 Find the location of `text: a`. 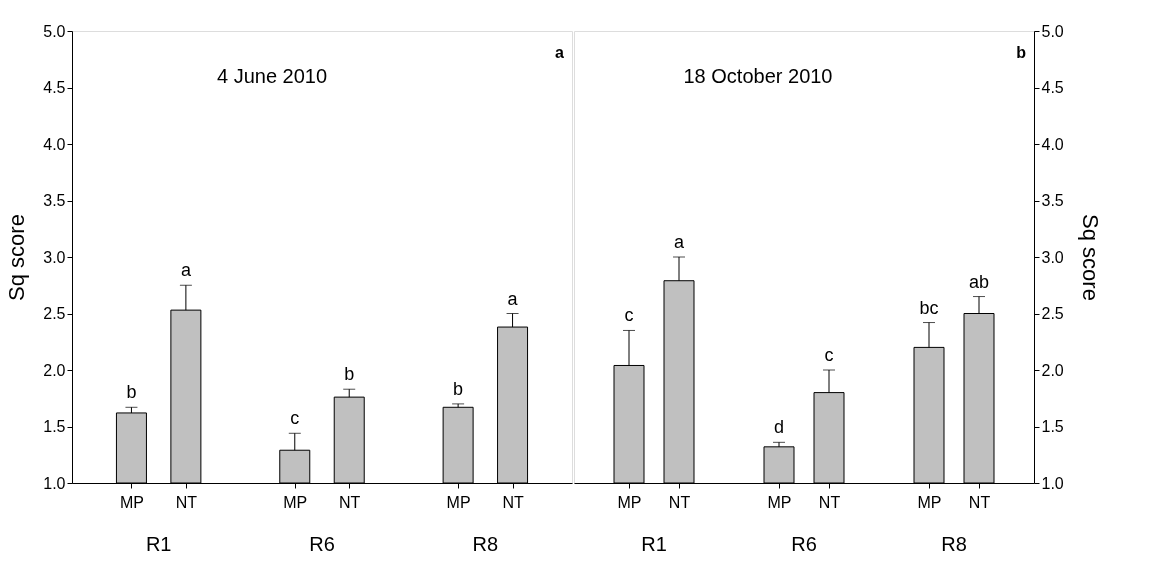

text: a is located at coordinates (560, 52).